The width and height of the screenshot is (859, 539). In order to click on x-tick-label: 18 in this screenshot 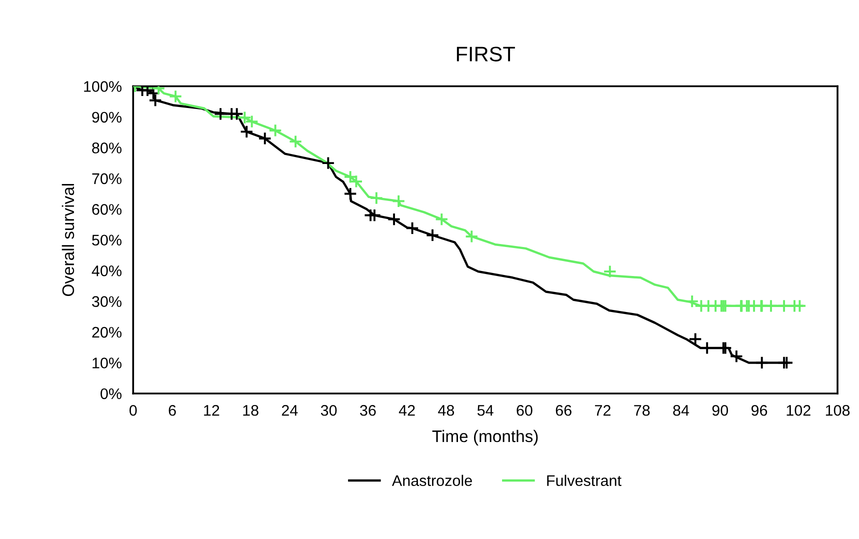, I will do `click(250, 410)`.